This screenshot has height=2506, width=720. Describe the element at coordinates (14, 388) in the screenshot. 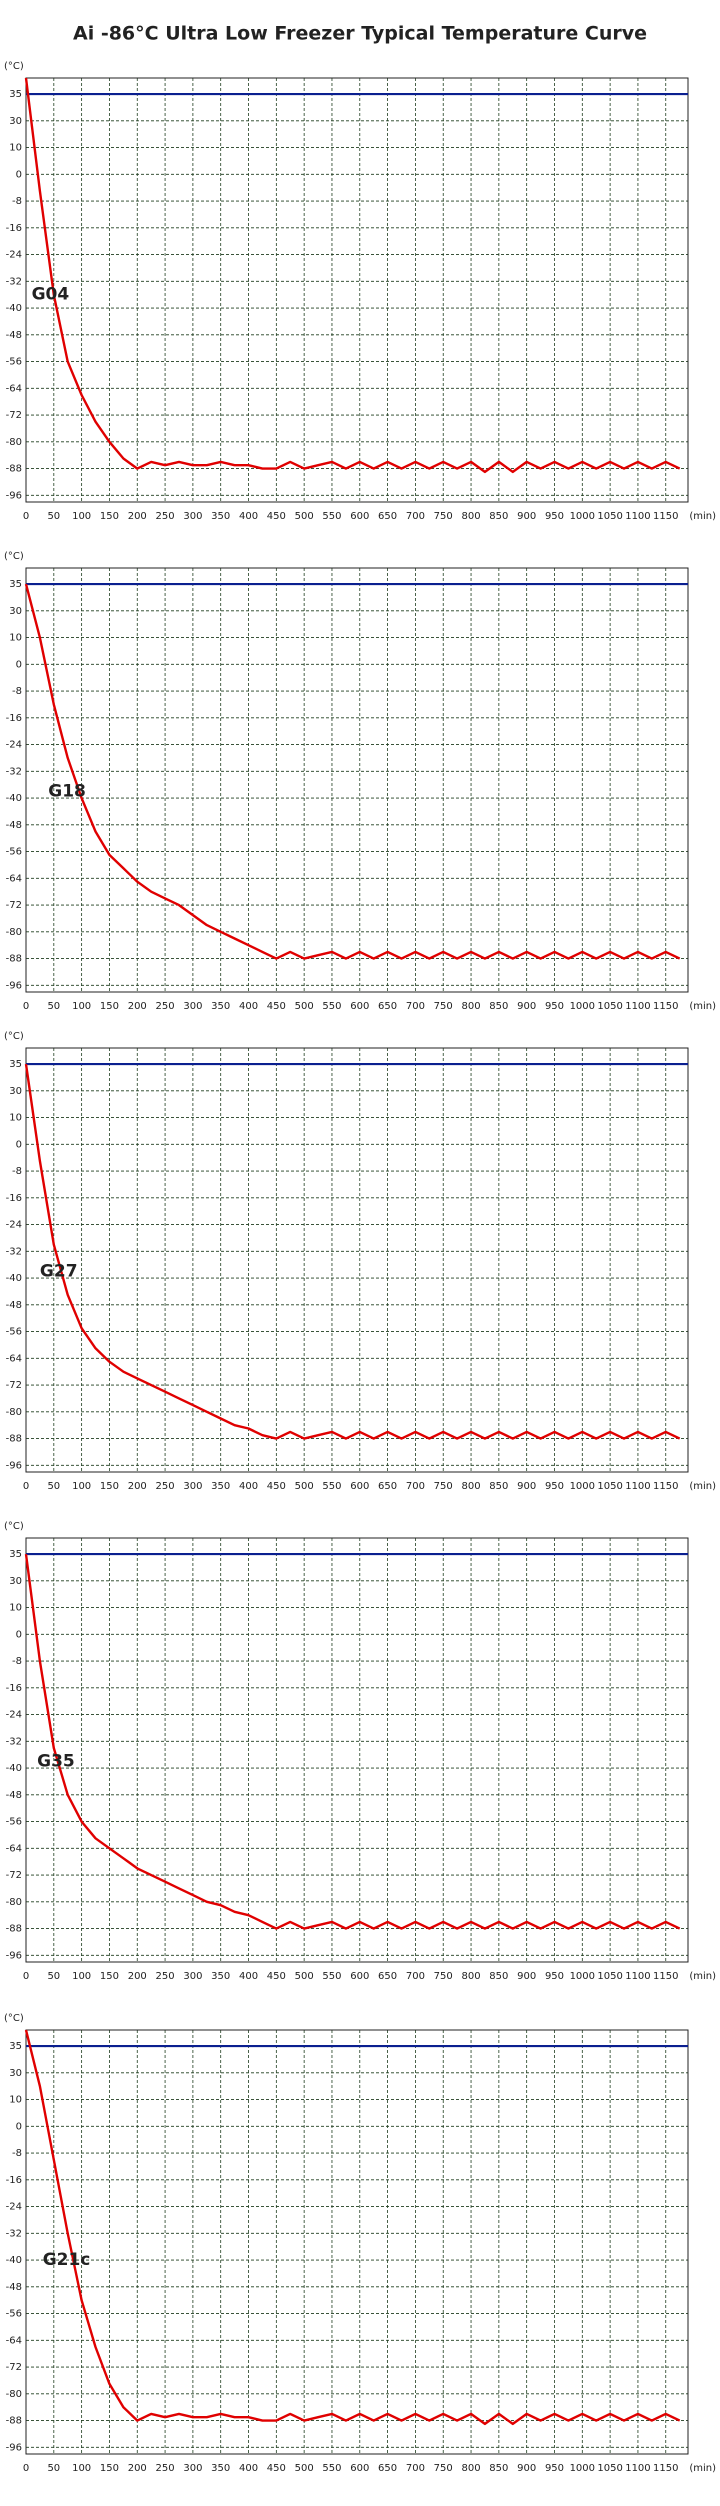

I see `y-tick-label: -64` at that location.